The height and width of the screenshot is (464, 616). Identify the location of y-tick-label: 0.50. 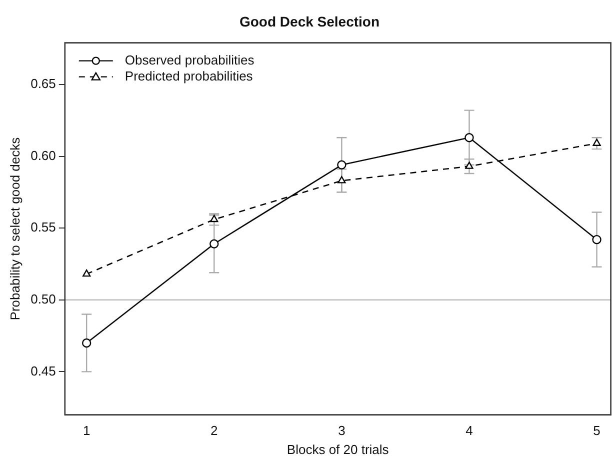
(43, 298).